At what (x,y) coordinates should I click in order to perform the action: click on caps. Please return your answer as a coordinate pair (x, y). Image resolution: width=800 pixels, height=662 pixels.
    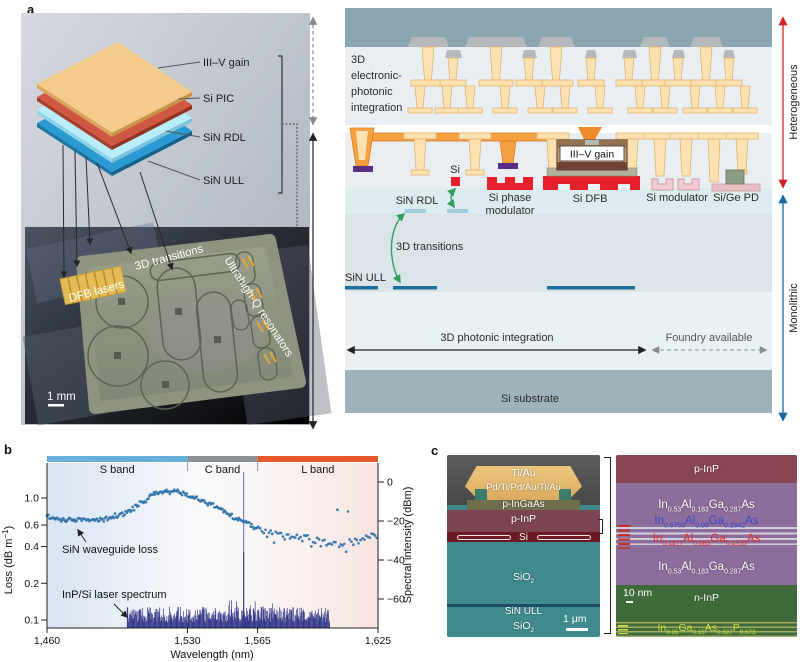
    Looking at the image, I should click on (571, 47).